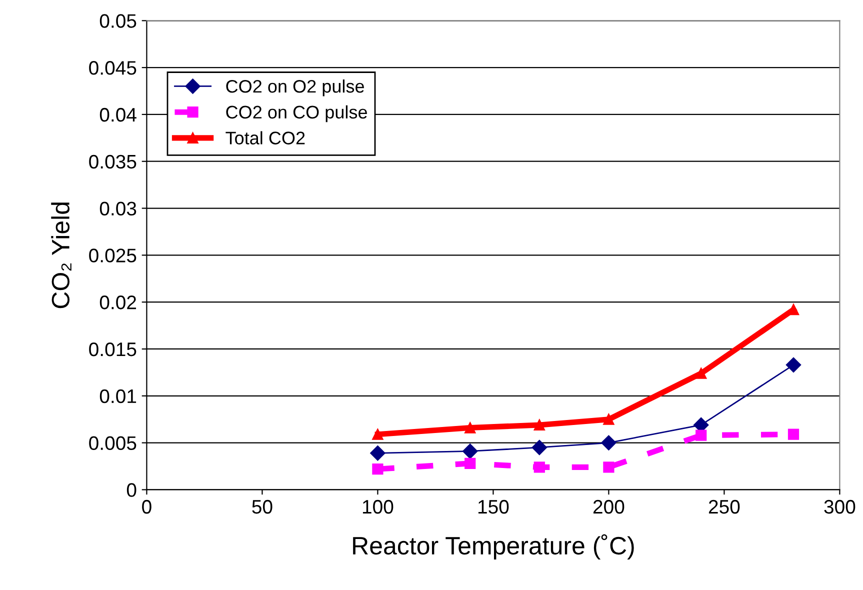  What do you see at coordinates (118, 21) in the screenshot?
I see `y-tick-label: 0.05` at bounding box center [118, 21].